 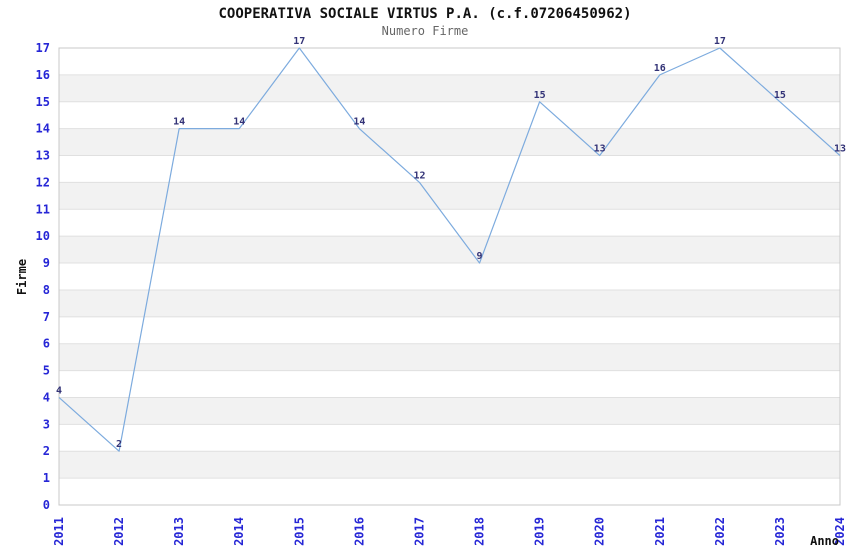 What do you see at coordinates (46, 317) in the screenshot?
I see `y-tick-label: 7` at bounding box center [46, 317].